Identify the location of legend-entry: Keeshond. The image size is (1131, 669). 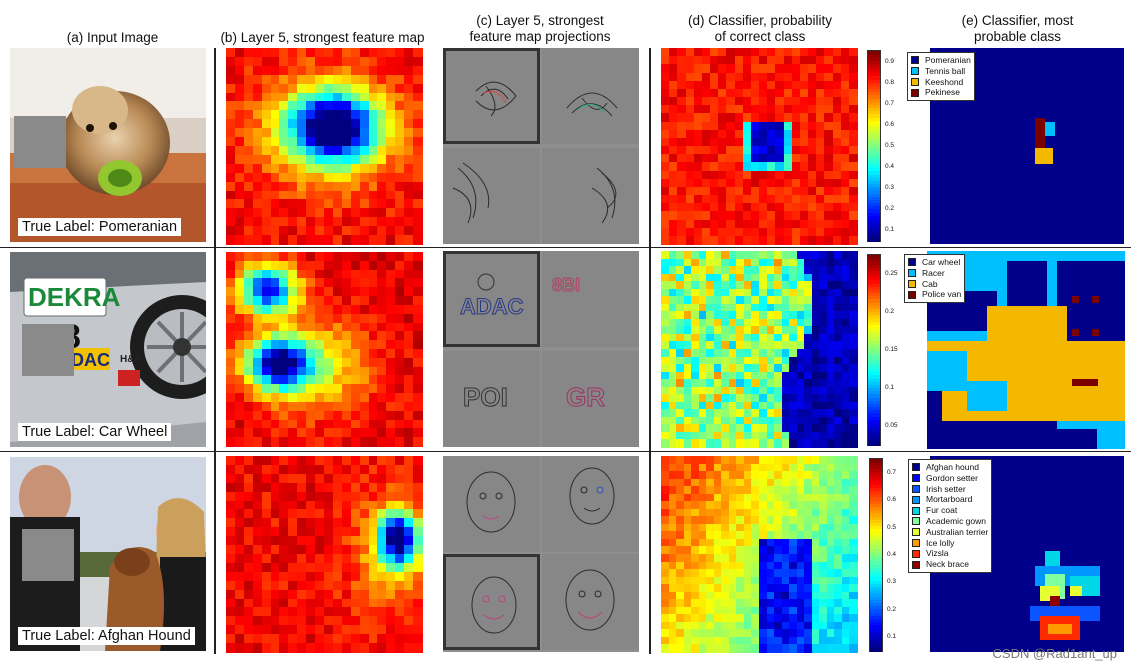
(941, 82).